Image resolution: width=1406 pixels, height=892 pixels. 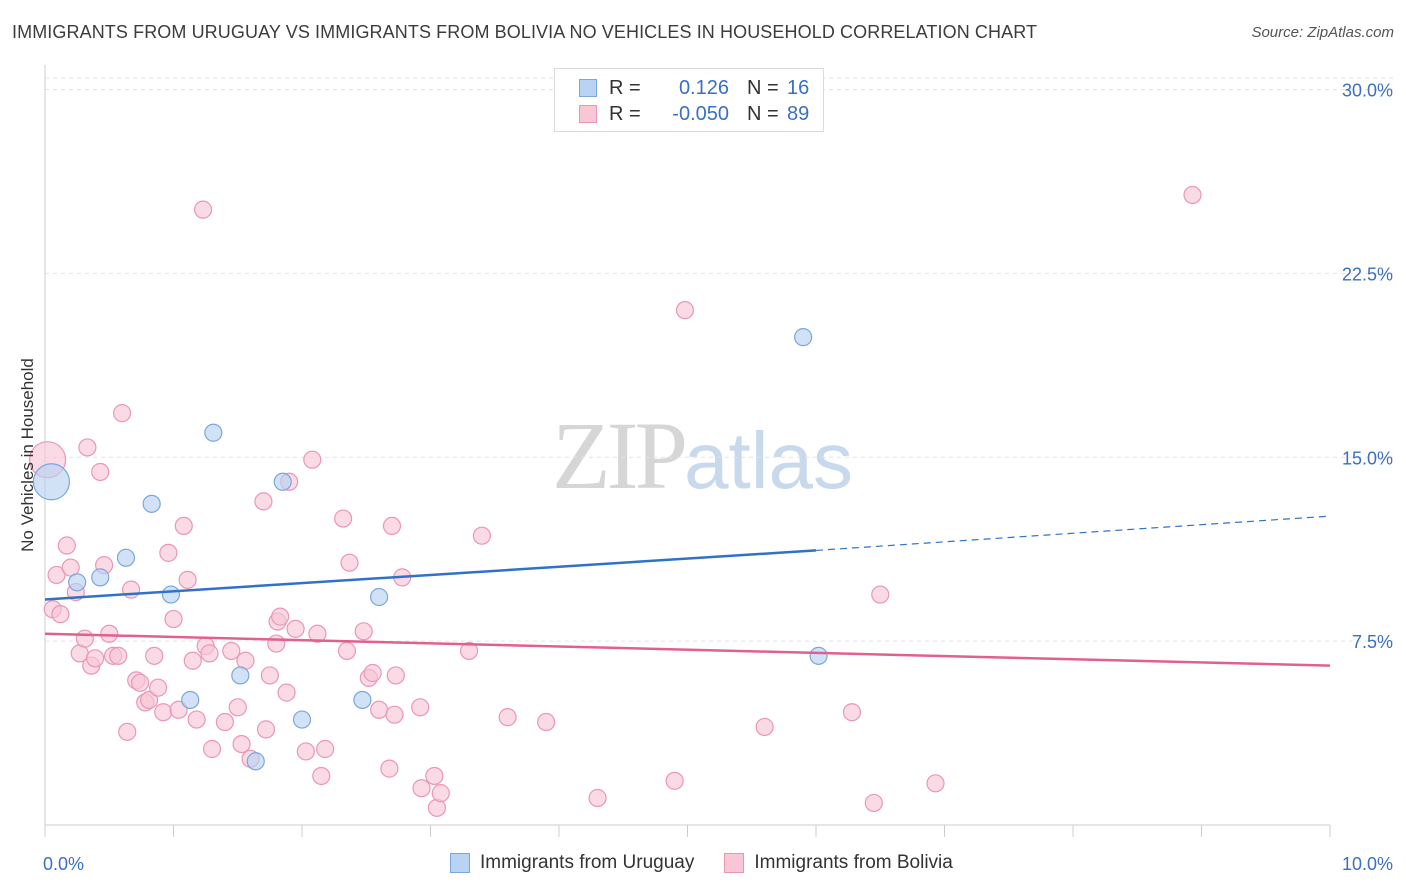 I want to click on legend-item-label: Immigrants from Bolivia, so click(x=853, y=862).